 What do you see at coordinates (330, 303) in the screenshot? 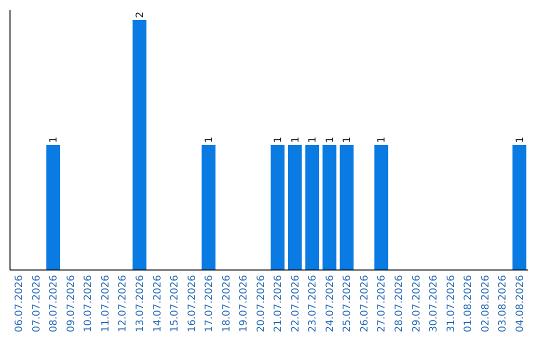
I see `x-tick-label: 24.07.2026` at bounding box center [330, 303].